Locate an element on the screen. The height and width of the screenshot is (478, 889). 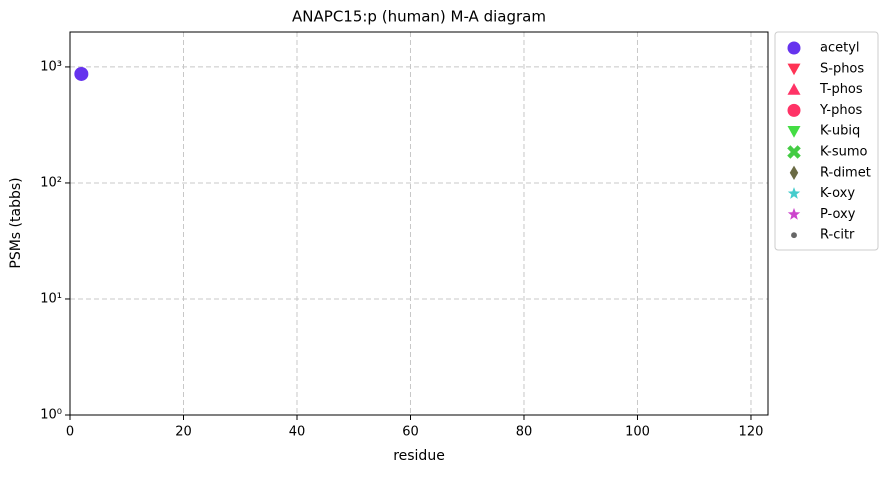
legend-label: K-ubiq is located at coordinates (840, 131).